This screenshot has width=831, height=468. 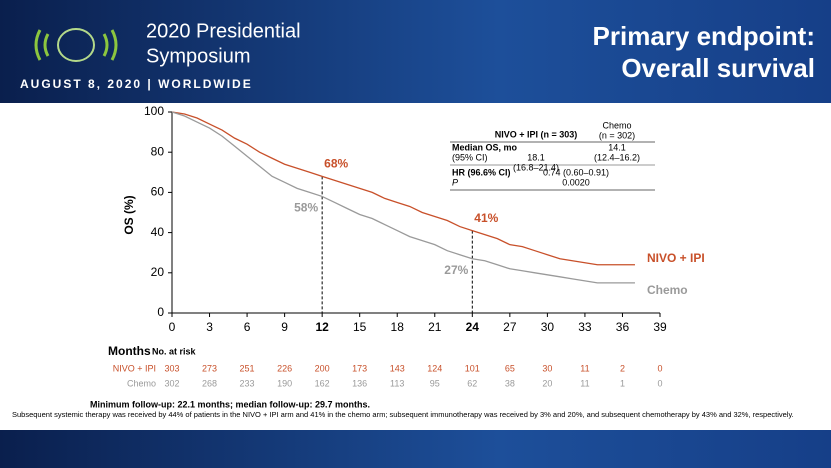 I want to click on inset-cell: 0.0020, so click(x=576, y=182).